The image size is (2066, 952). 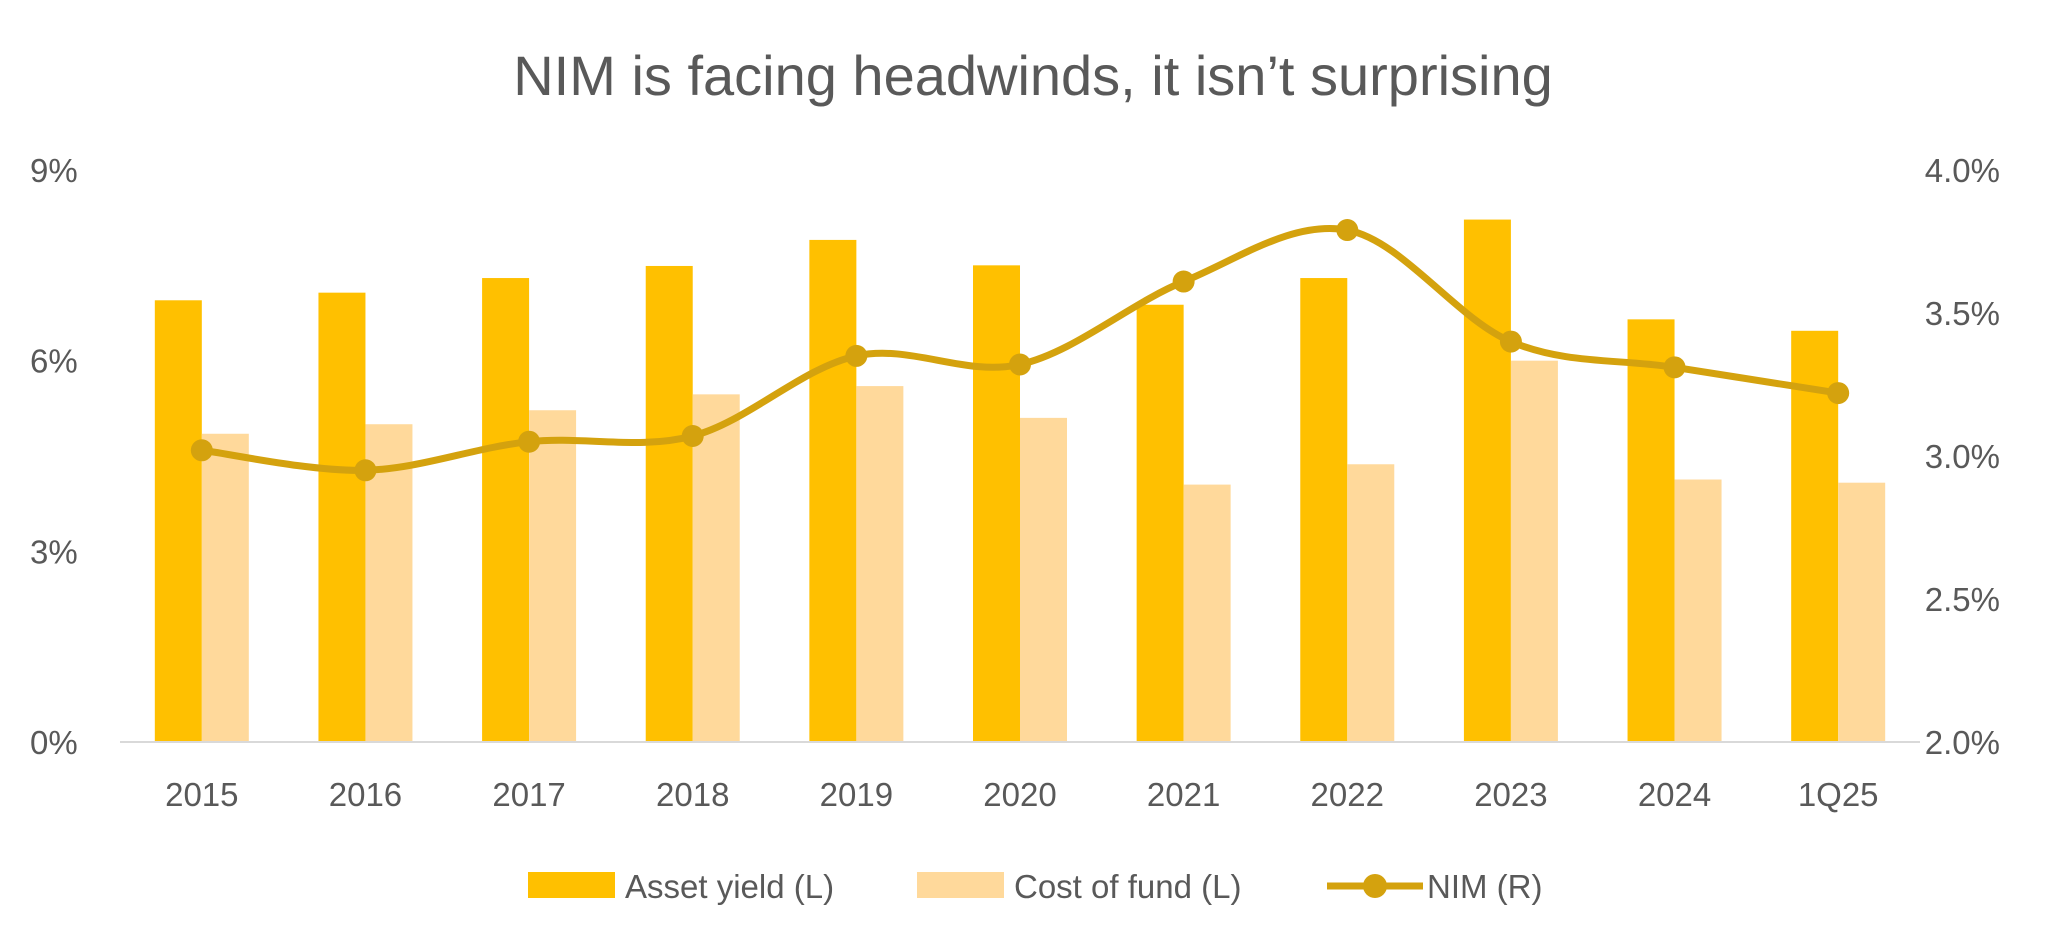 I want to click on x-tick-label: 2019, so click(x=856, y=794).